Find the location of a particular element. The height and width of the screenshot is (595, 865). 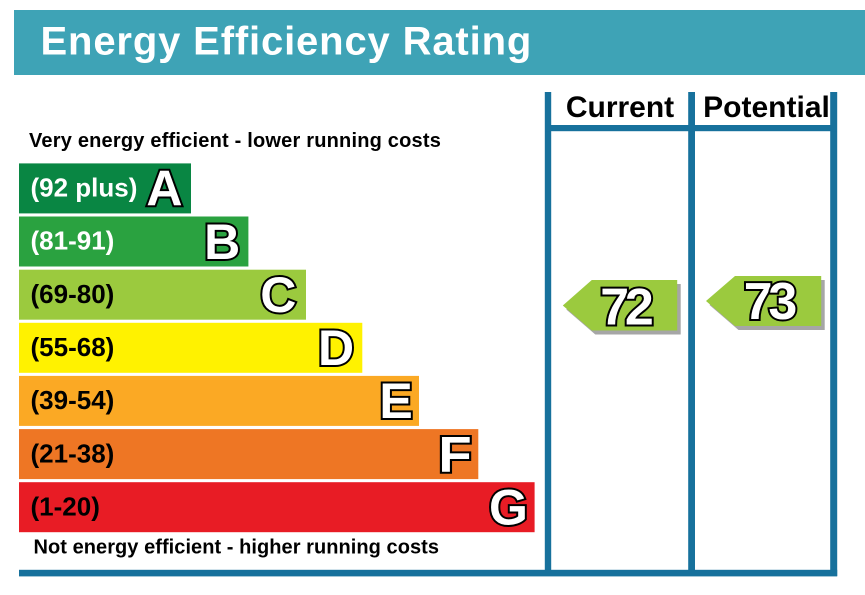

svg-text: C is located at coordinates (278, 295).